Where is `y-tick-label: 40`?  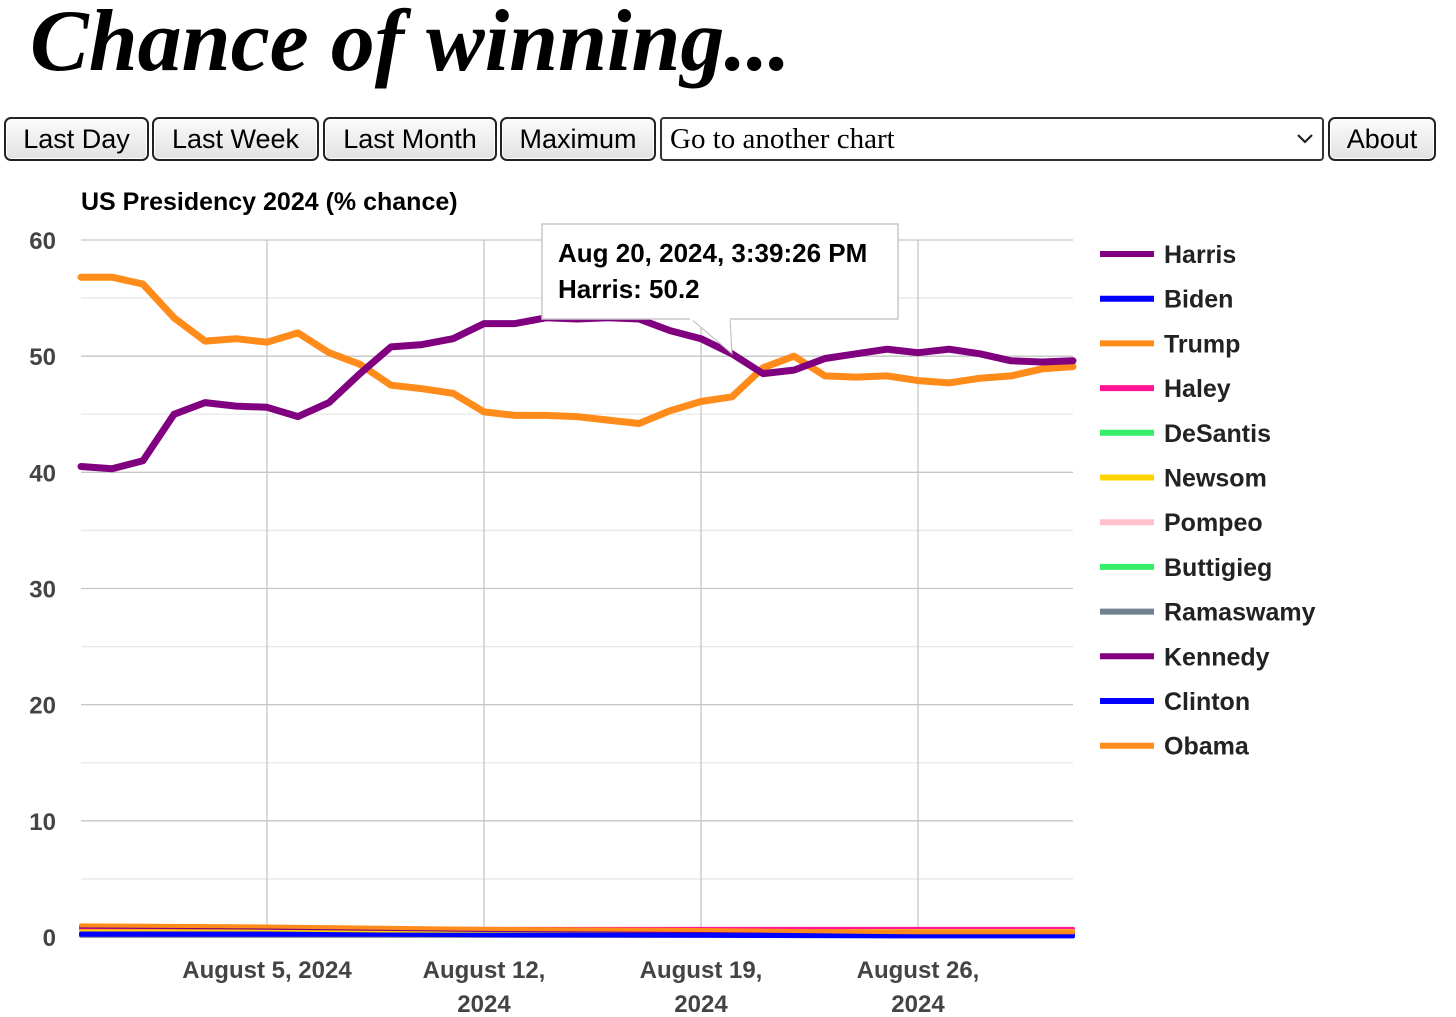
y-tick-label: 40 is located at coordinates (42, 473).